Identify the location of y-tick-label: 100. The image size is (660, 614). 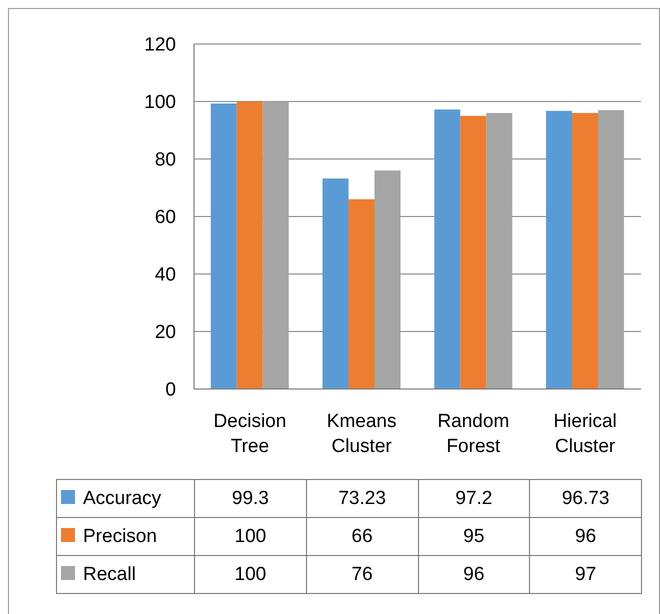
(160, 103).